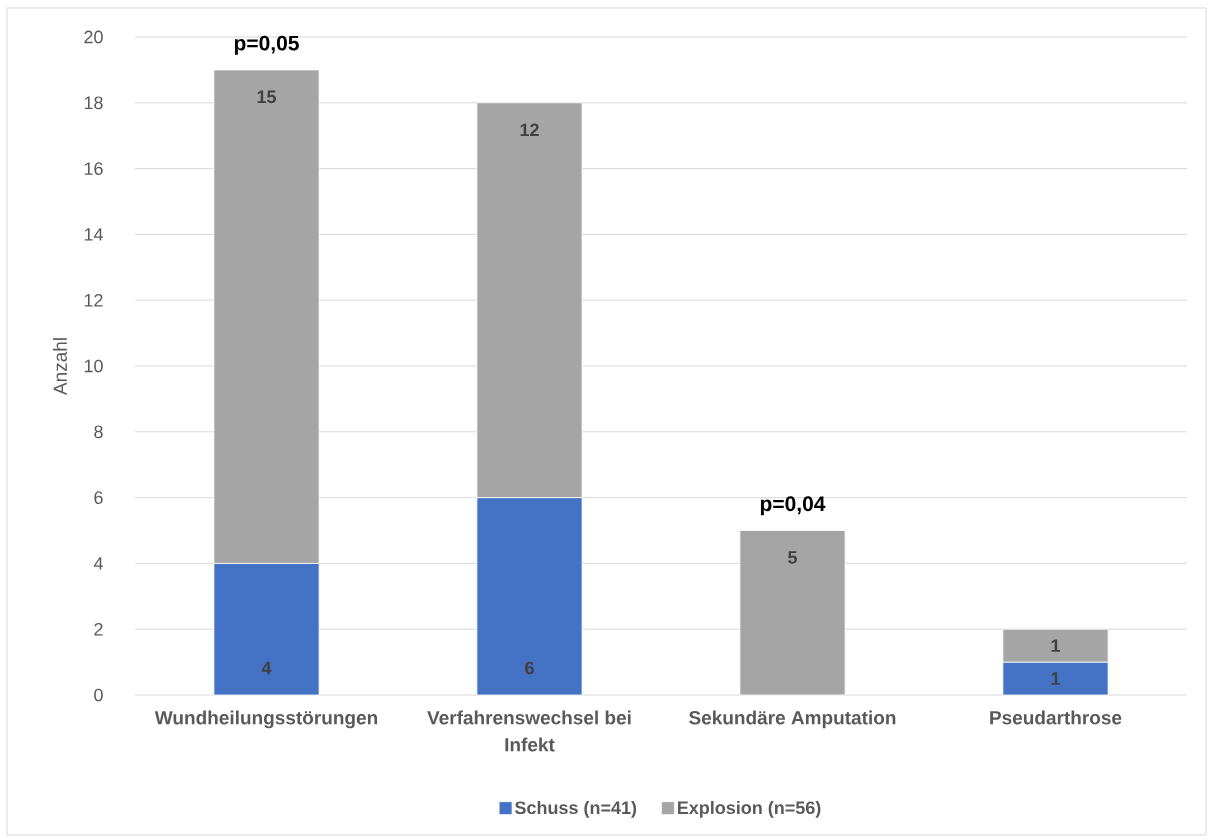 Image resolution: width=1212 pixels, height=840 pixels. What do you see at coordinates (93, 234) in the screenshot?
I see `y-tick-label: 14` at bounding box center [93, 234].